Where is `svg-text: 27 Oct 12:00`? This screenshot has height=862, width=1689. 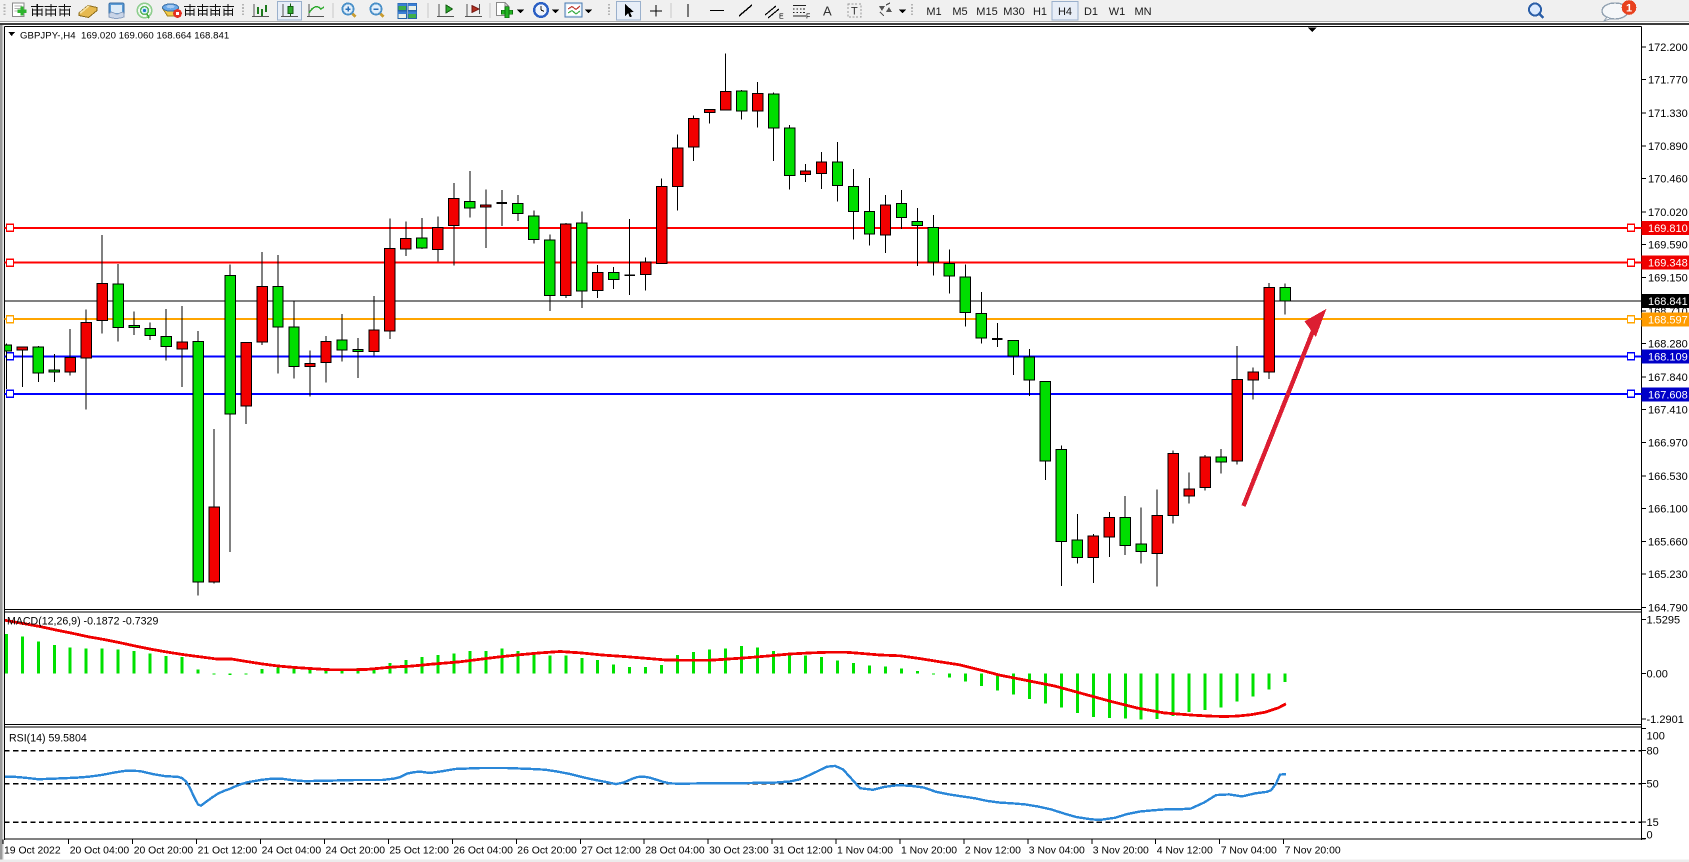 svg-text: 27 Oct 12:00 is located at coordinates (611, 851).